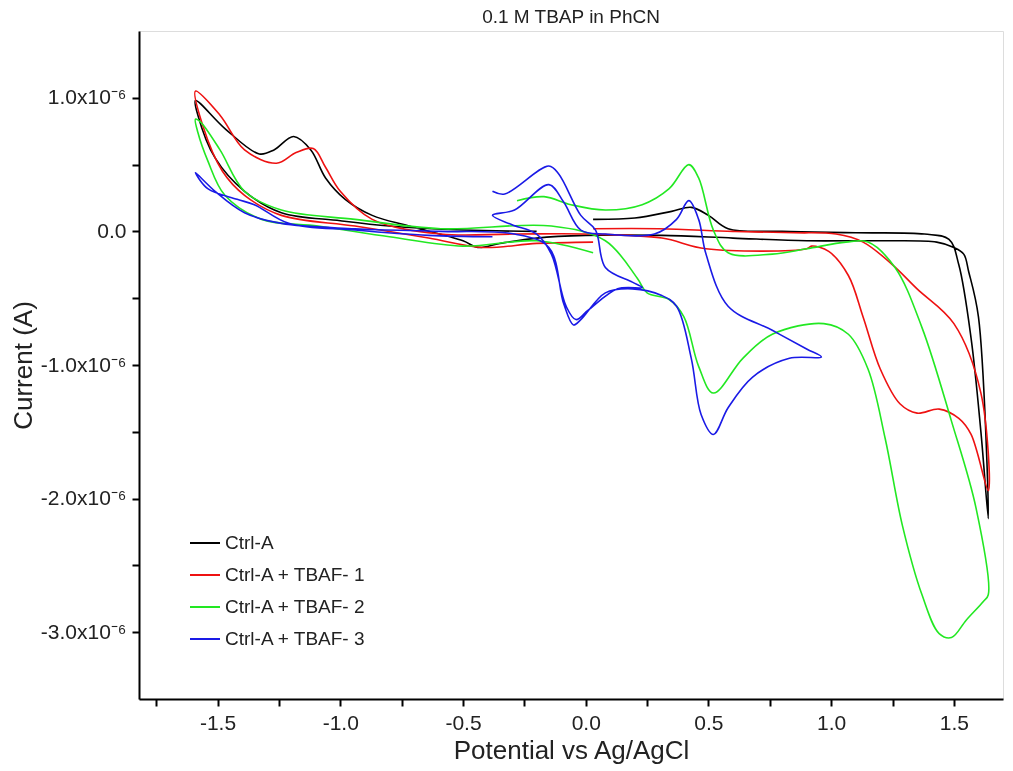  What do you see at coordinates (586, 722) in the screenshot?
I see `x-tick-label: 0.0` at bounding box center [586, 722].